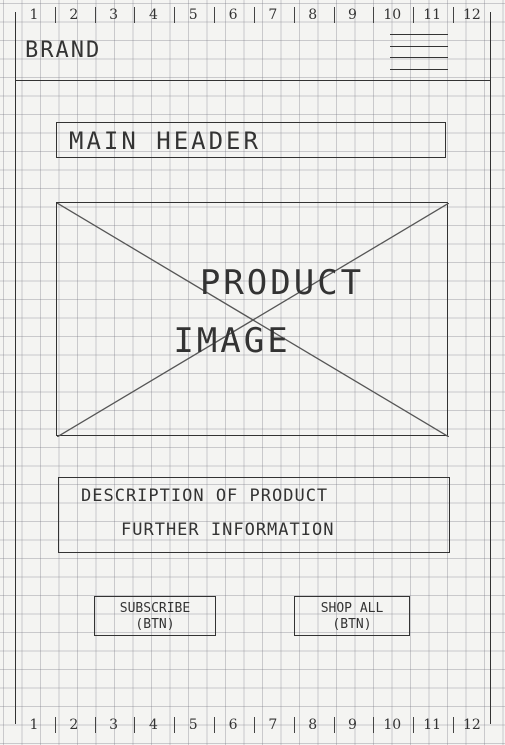 The image size is (505, 745). What do you see at coordinates (205, 496) in the screenshot?
I see `description-text: DESCRIPTION OF PRODUCT` at bounding box center [205, 496].